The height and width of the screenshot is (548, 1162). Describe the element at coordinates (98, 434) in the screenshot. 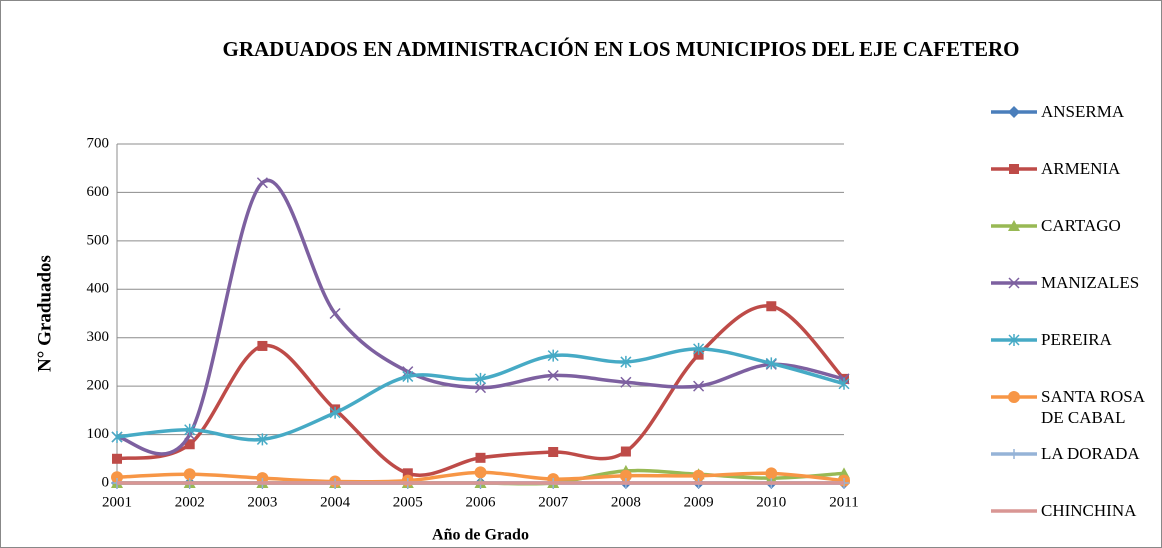

I see `y-tick-label: 100` at that location.